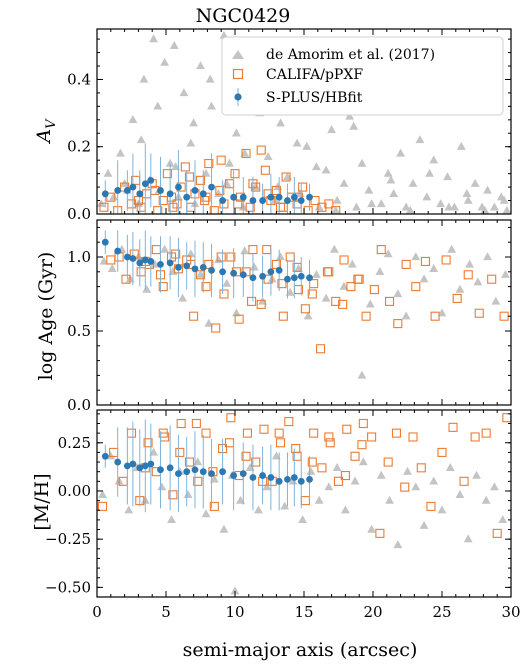 Image resolution: width=520 pixels, height=667 pixels. Describe the element at coordinates (243, 16) in the screenshot. I see `figure-title: NGC0429` at that location.